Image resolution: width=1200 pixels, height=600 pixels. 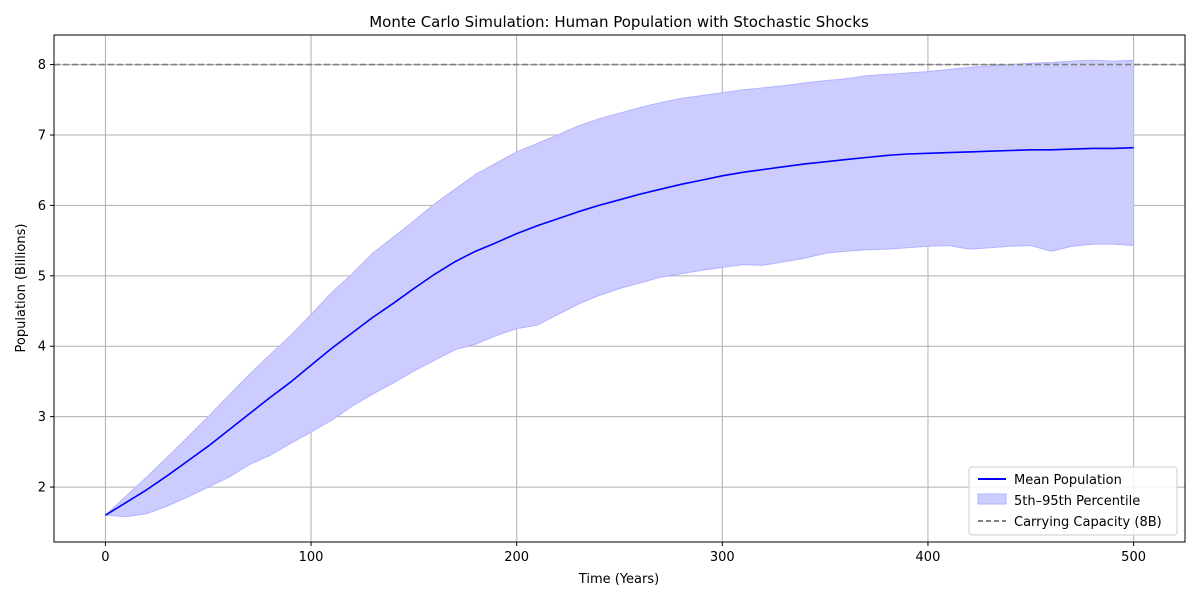 I want to click on y-tick-label: 7, so click(x=42, y=135).